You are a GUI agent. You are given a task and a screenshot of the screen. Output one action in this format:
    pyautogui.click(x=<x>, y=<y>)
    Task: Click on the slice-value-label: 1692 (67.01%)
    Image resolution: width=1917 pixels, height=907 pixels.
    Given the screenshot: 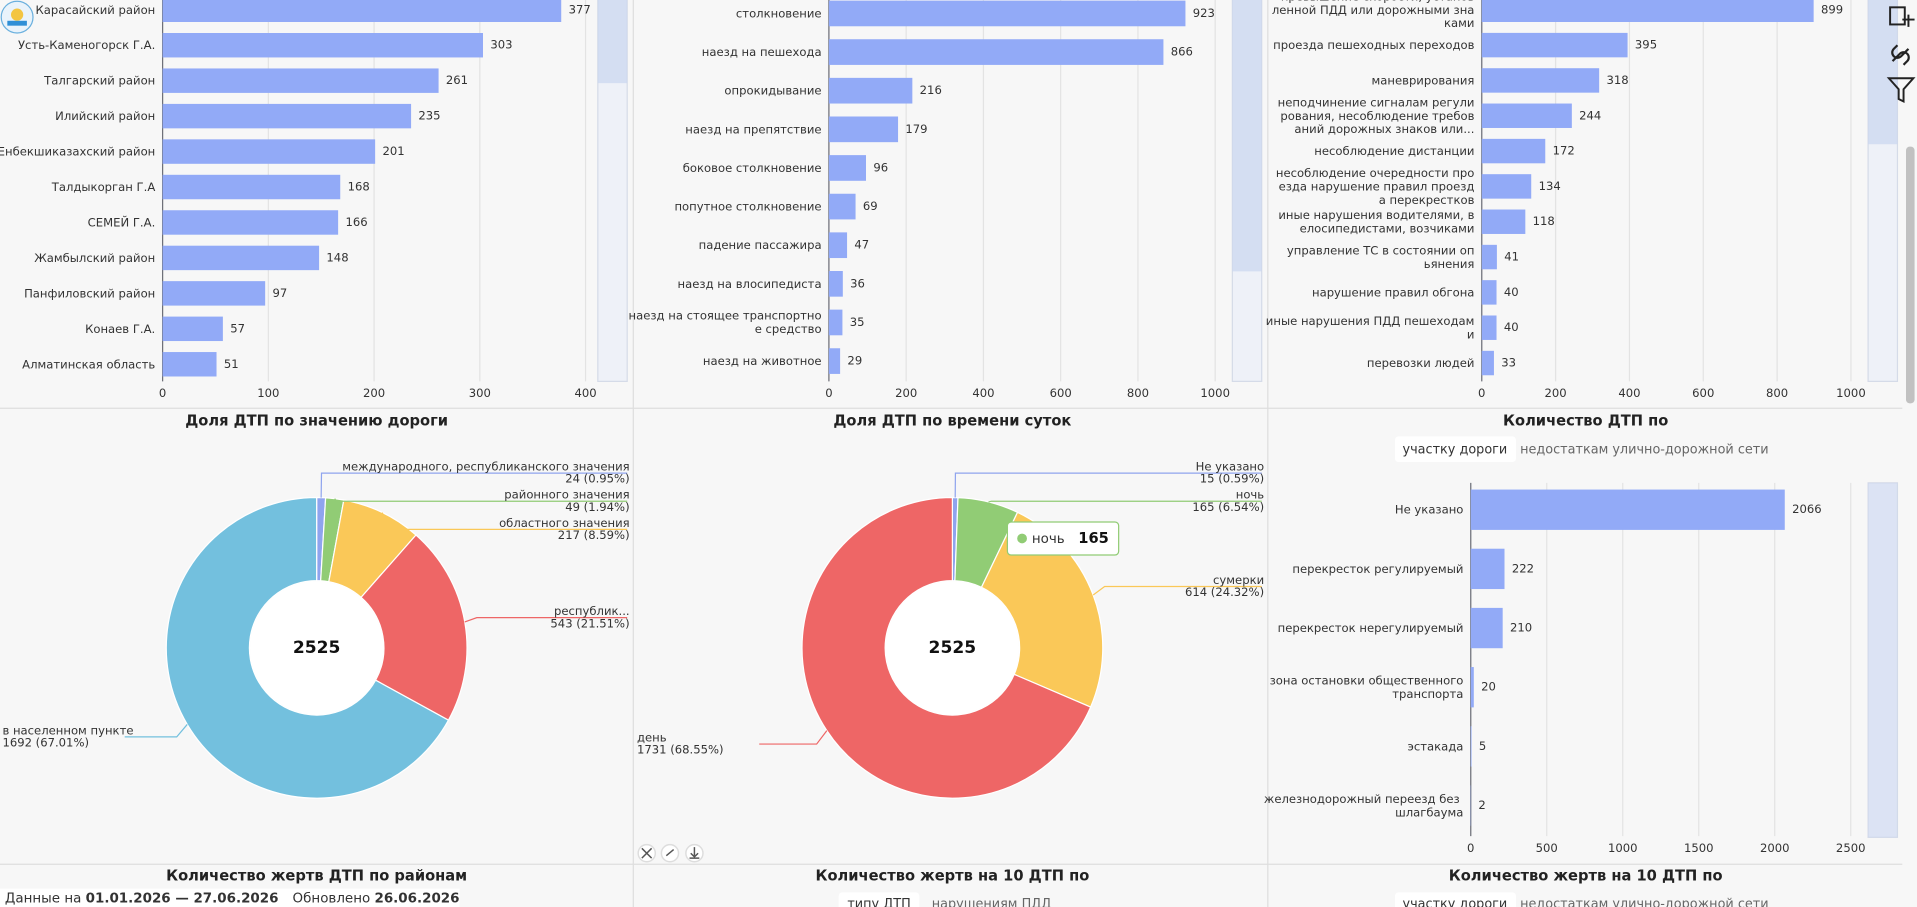 What is the action you would take?
    pyautogui.click(x=45, y=742)
    